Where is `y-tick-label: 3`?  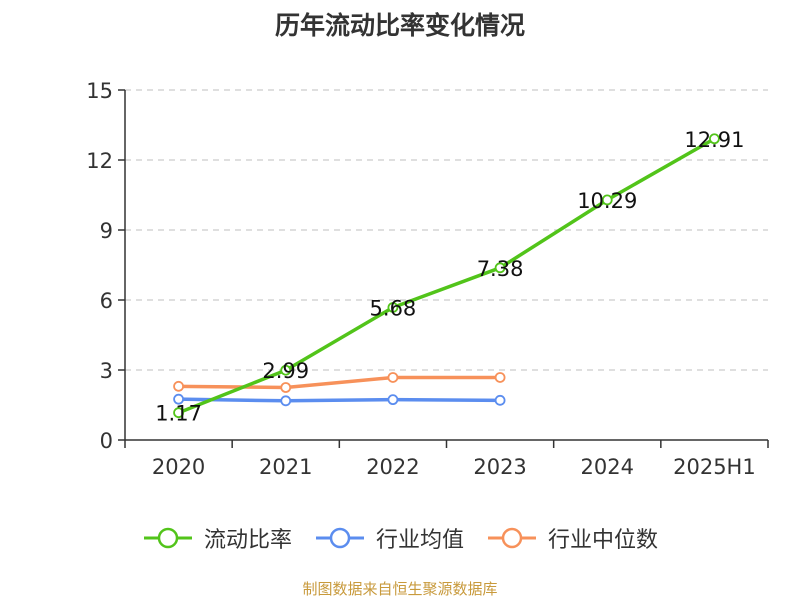 y-tick-label: 3 is located at coordinates (106, 371).